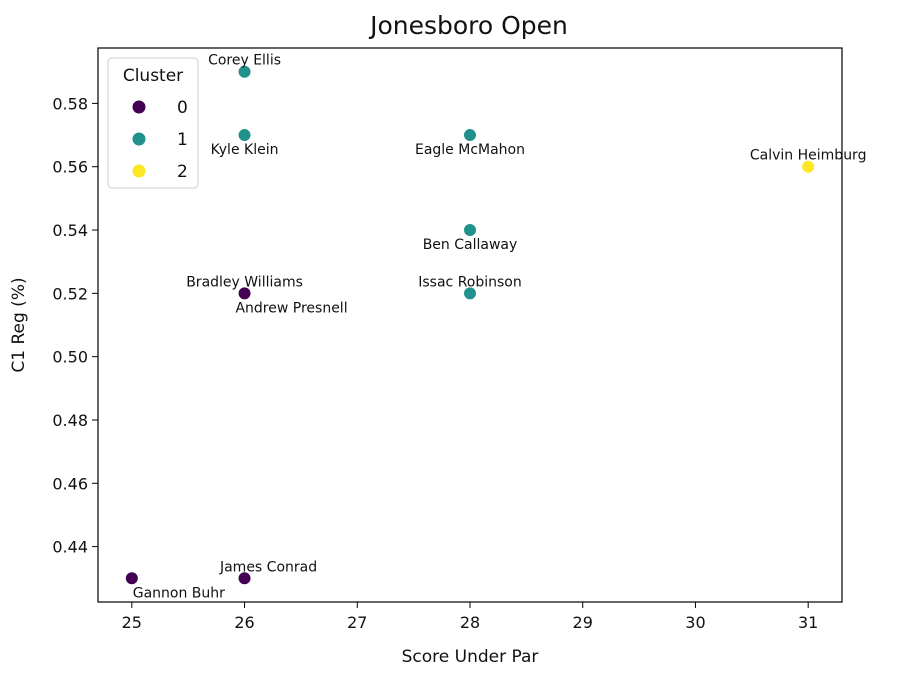 The width and height of the screenshot is (904, 676). What do you see at coordinates (70, 293) in the screenshot?
I see `y-tick-label: 0.52` at bounding box center [70, 293].